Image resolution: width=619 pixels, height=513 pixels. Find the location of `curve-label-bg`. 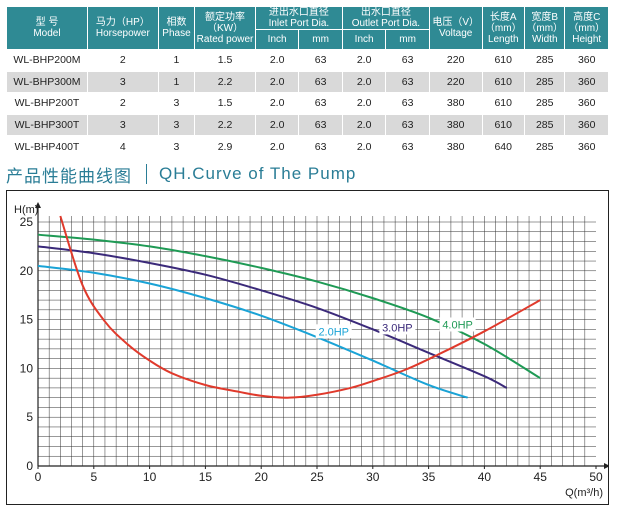

curve-label-bg is located at coordinates (457, 324).